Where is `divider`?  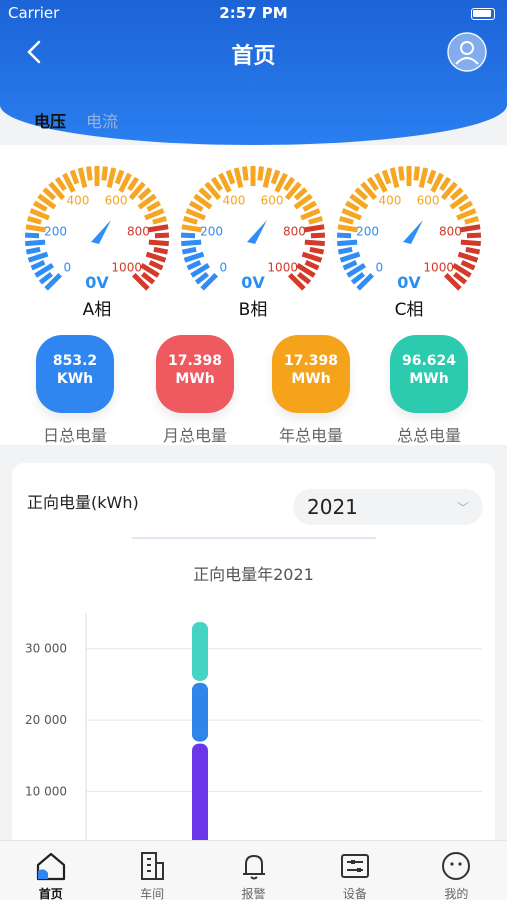 divider is located at coordinates (254, 538).